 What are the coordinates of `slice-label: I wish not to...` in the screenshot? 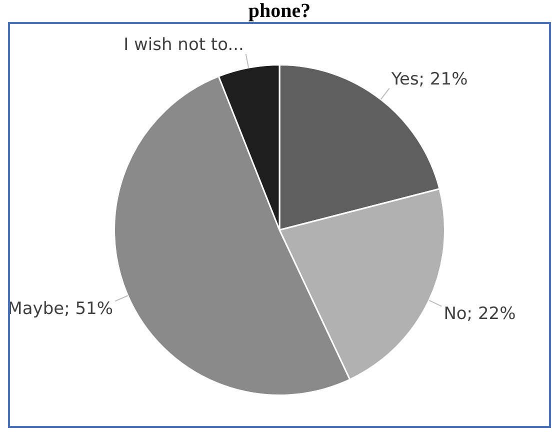 It's located at (184, 44).